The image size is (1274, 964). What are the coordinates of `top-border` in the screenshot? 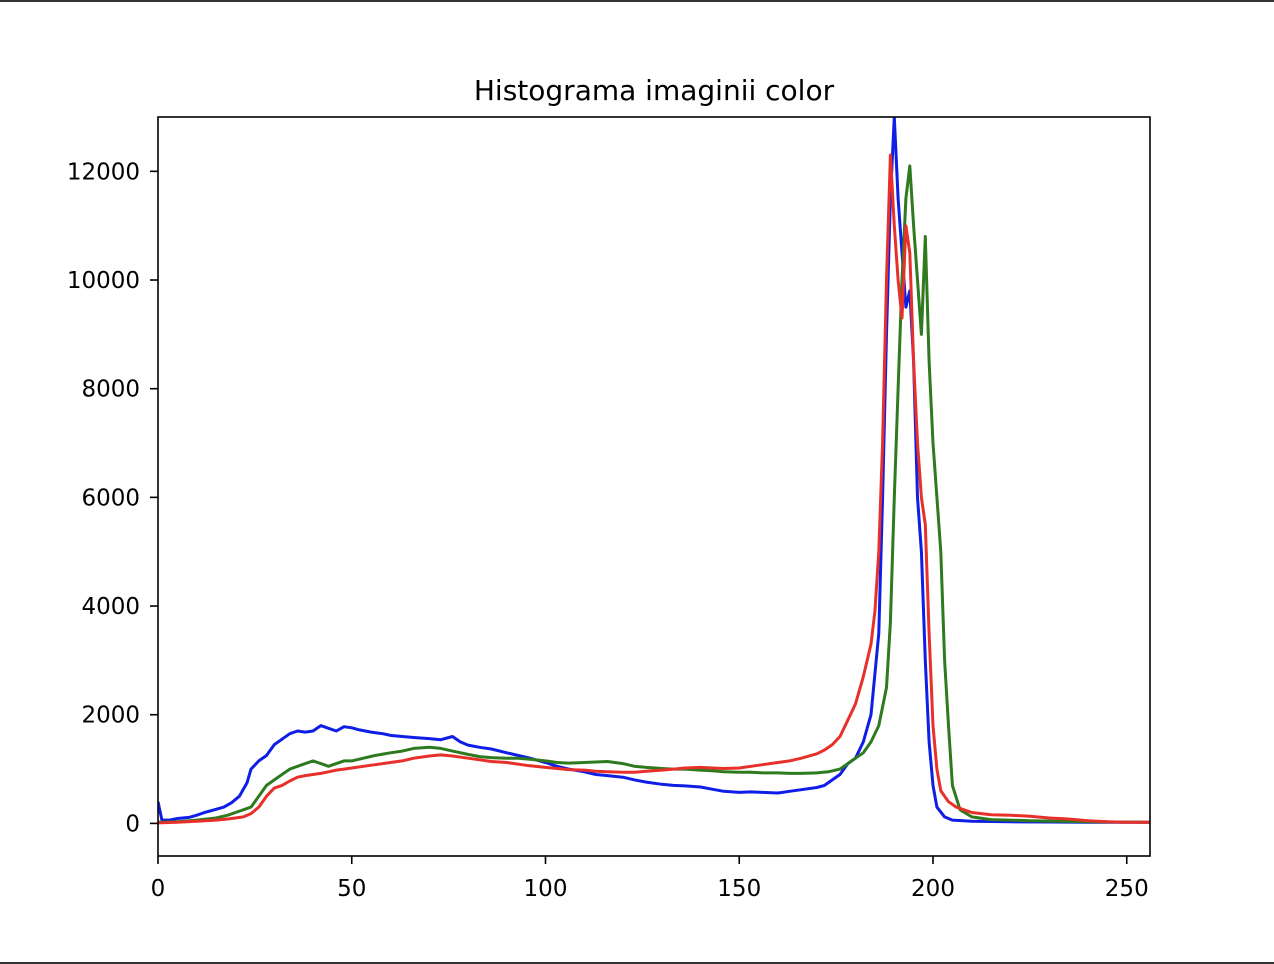 It's located at (637, 1).